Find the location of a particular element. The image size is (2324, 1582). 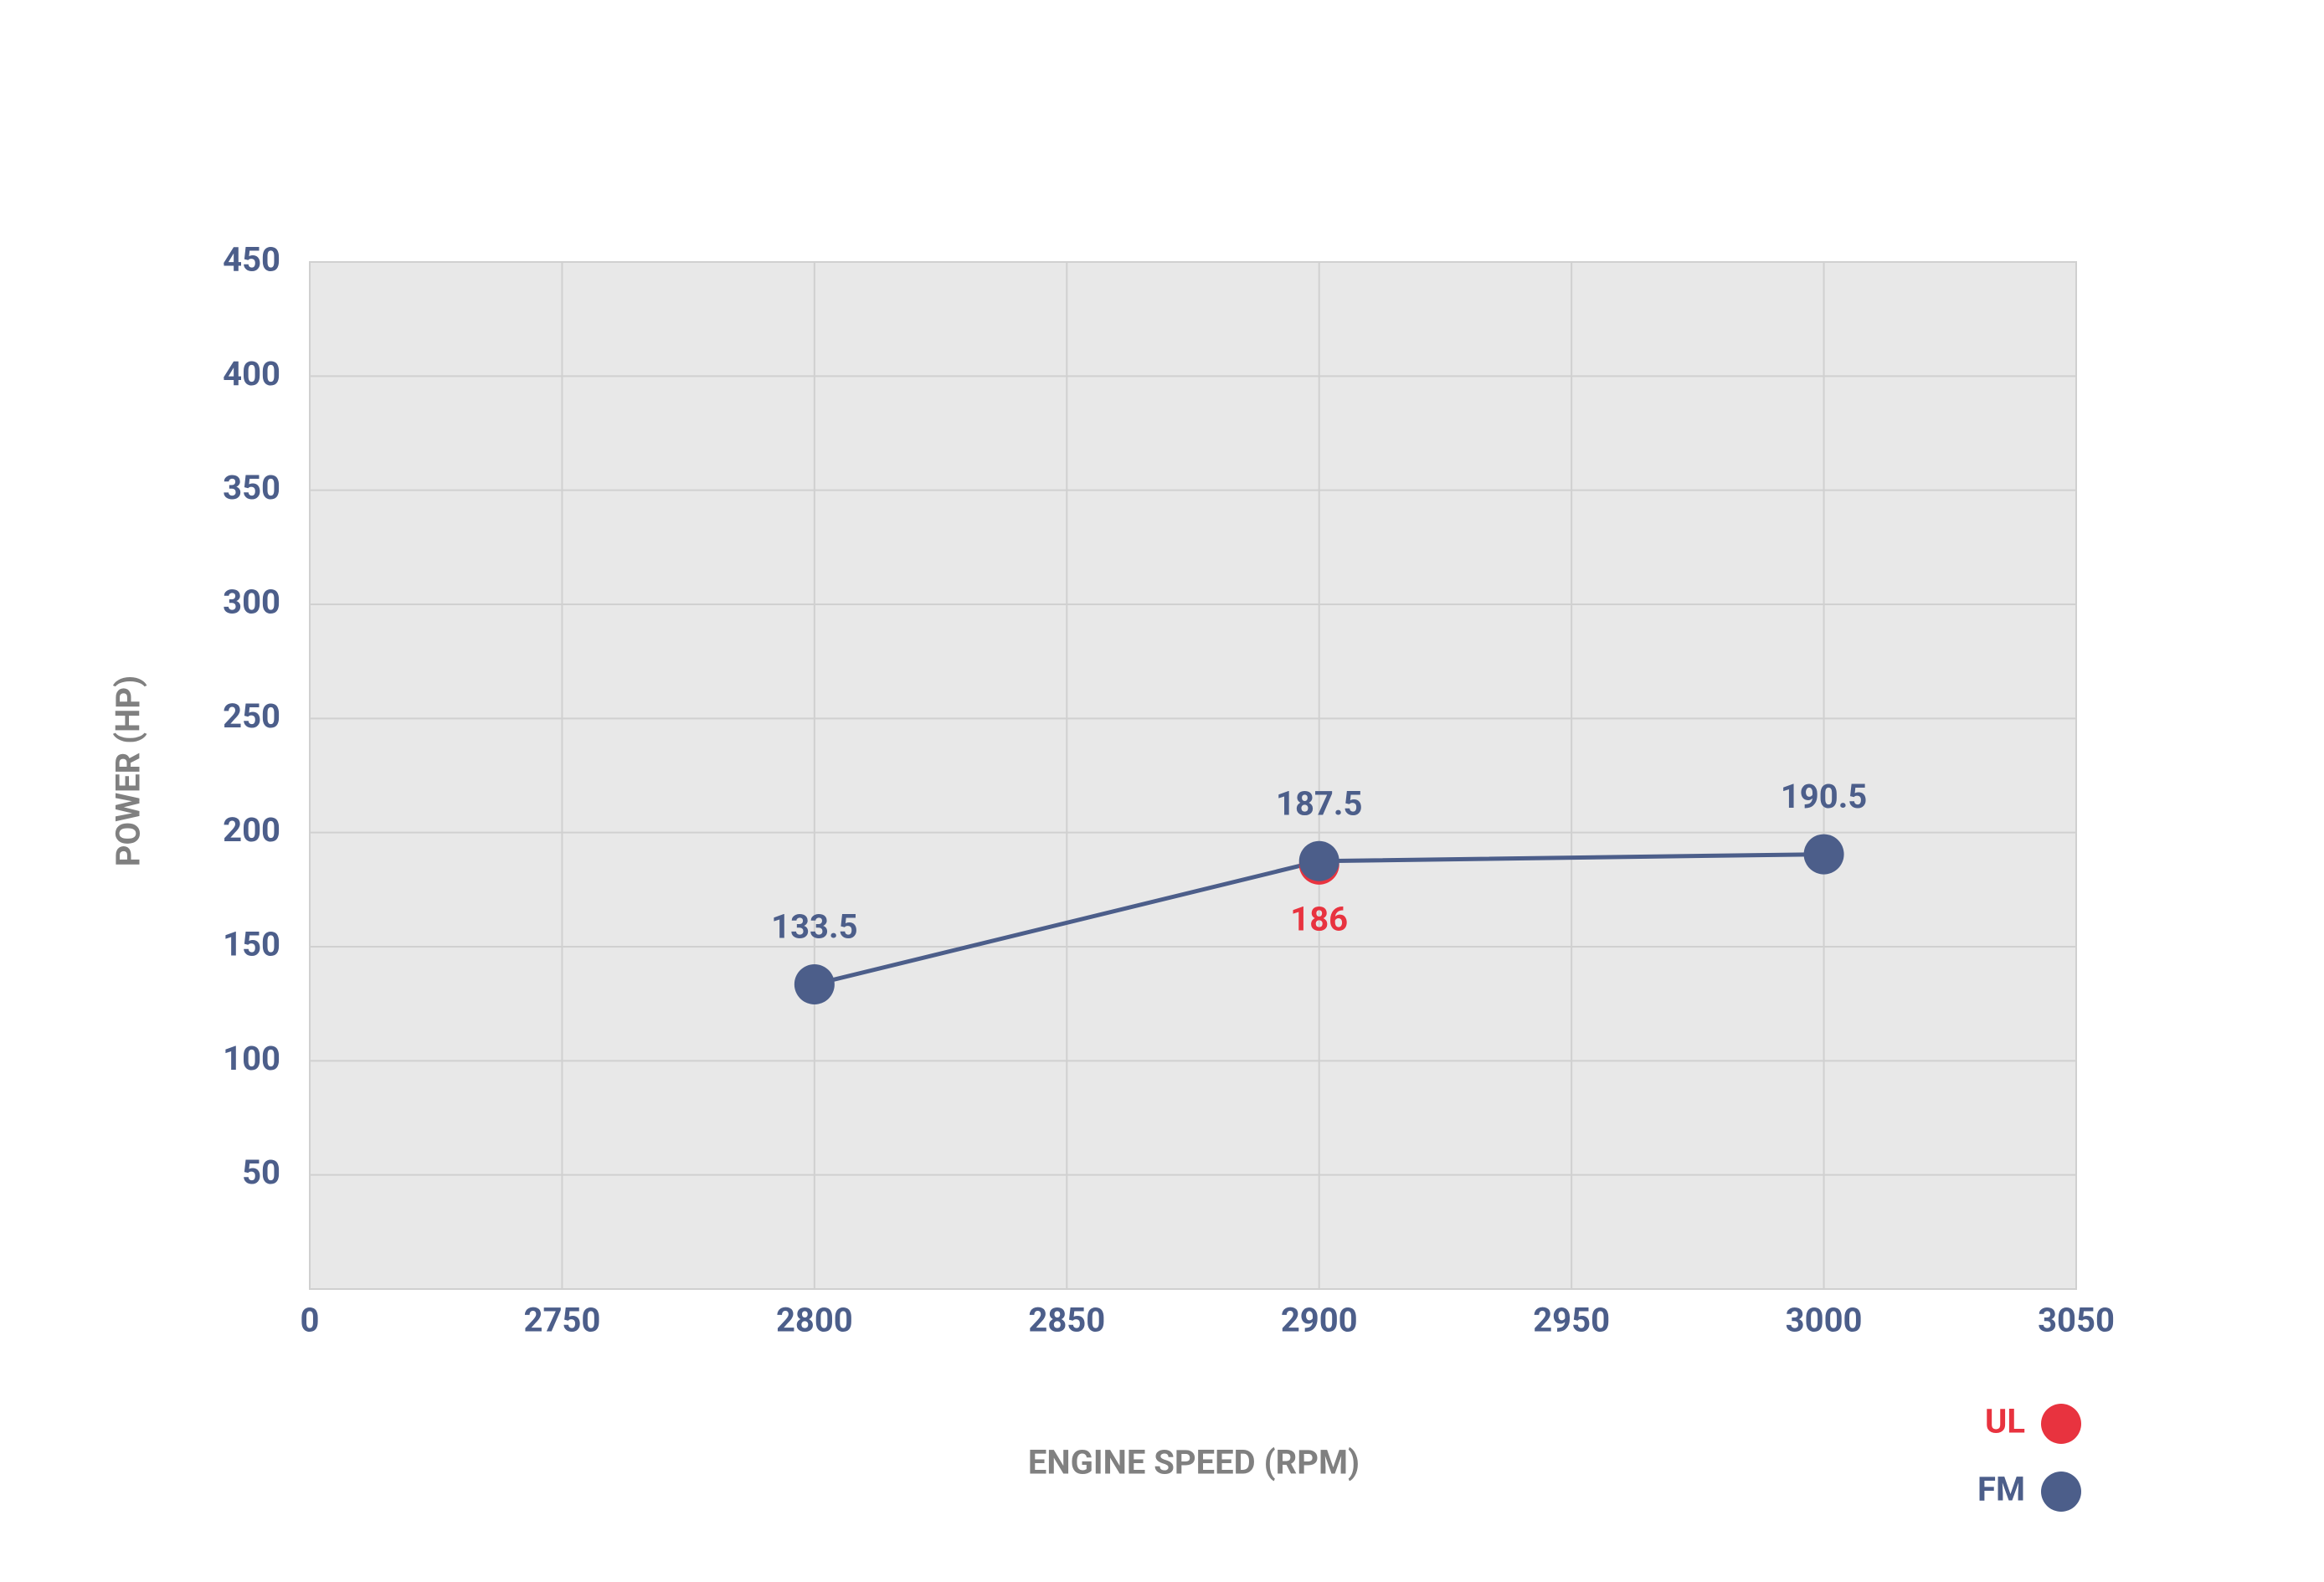

y-tick-label: 250 is located at coordinates (252, 716).